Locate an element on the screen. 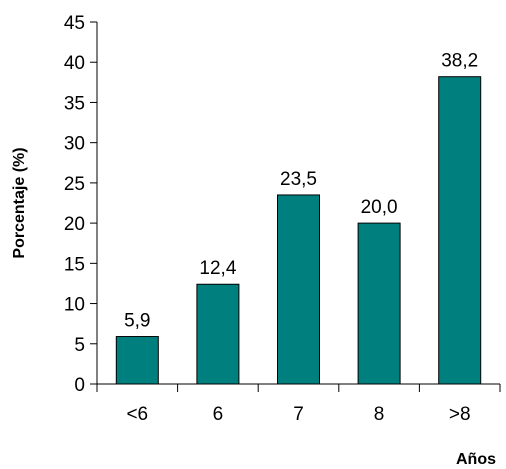 This screenshot has width=506, height=469. y-tick-label: 40 is located at coordinates (74, 63).